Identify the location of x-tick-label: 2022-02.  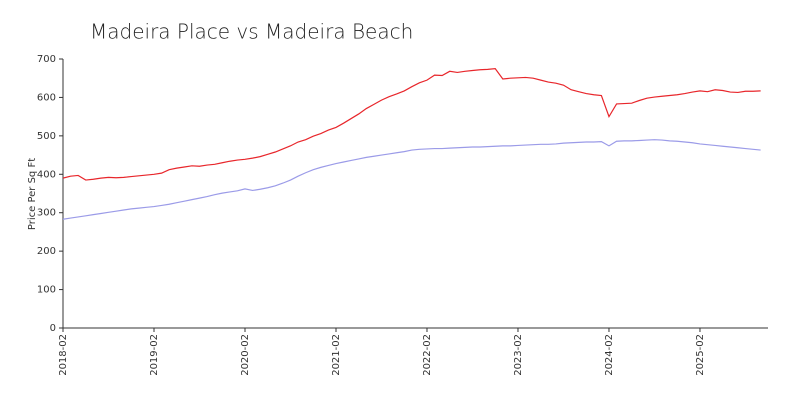
(427, 355).